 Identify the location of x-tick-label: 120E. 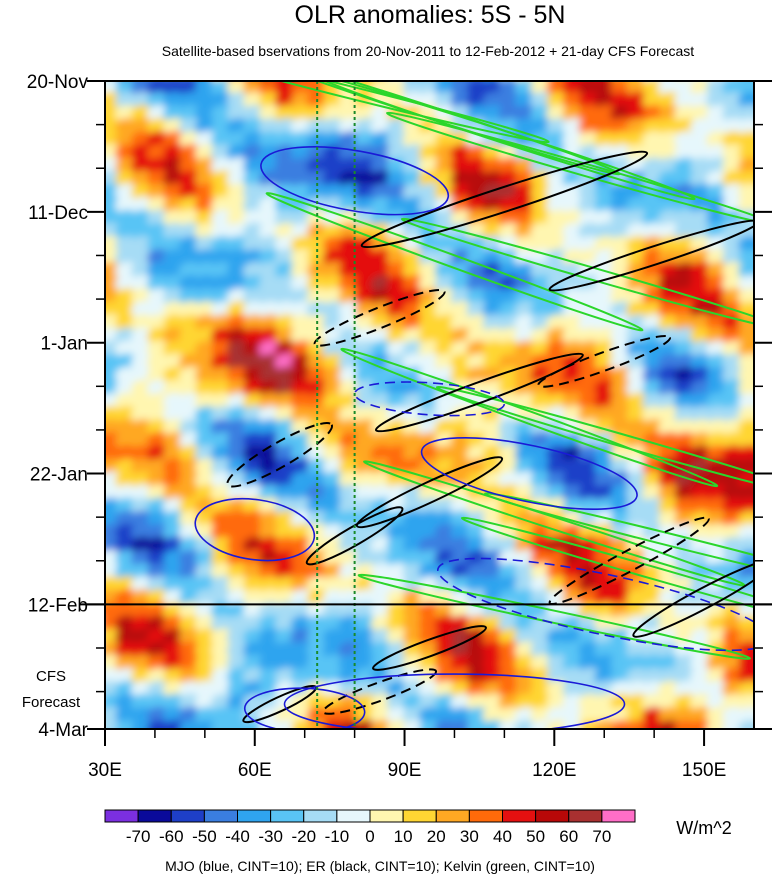
(554, 770).